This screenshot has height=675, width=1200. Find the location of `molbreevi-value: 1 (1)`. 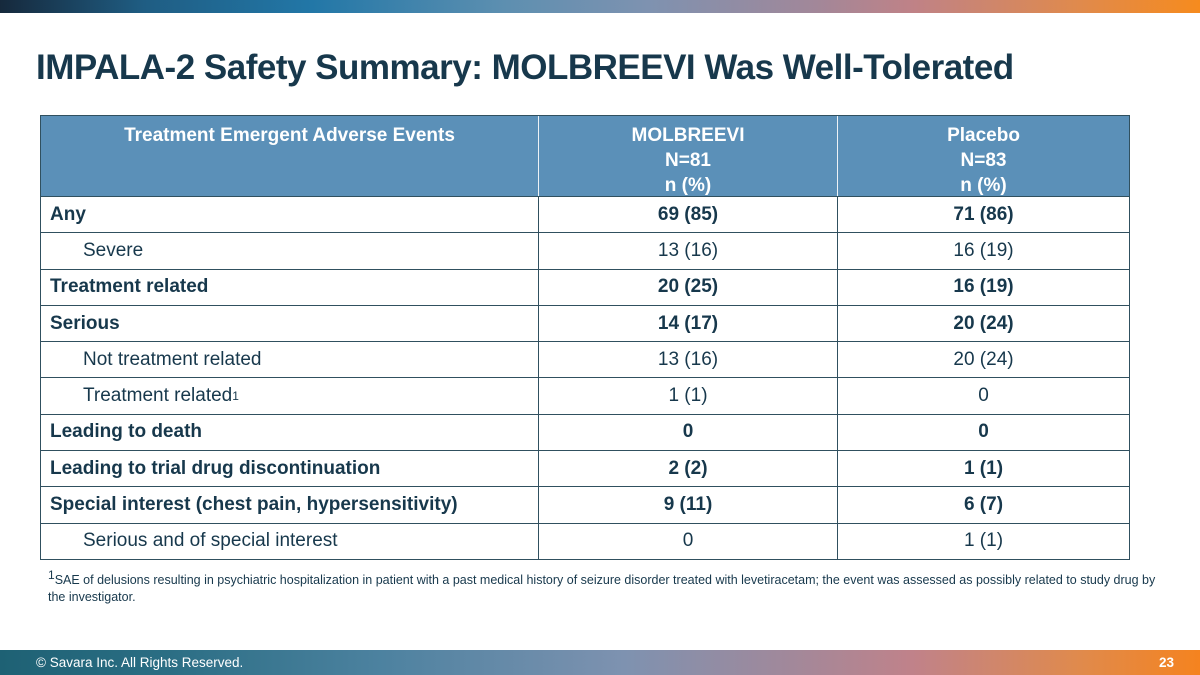

molbreevi-value: 1 (1) is located at coordinates (687, 396).